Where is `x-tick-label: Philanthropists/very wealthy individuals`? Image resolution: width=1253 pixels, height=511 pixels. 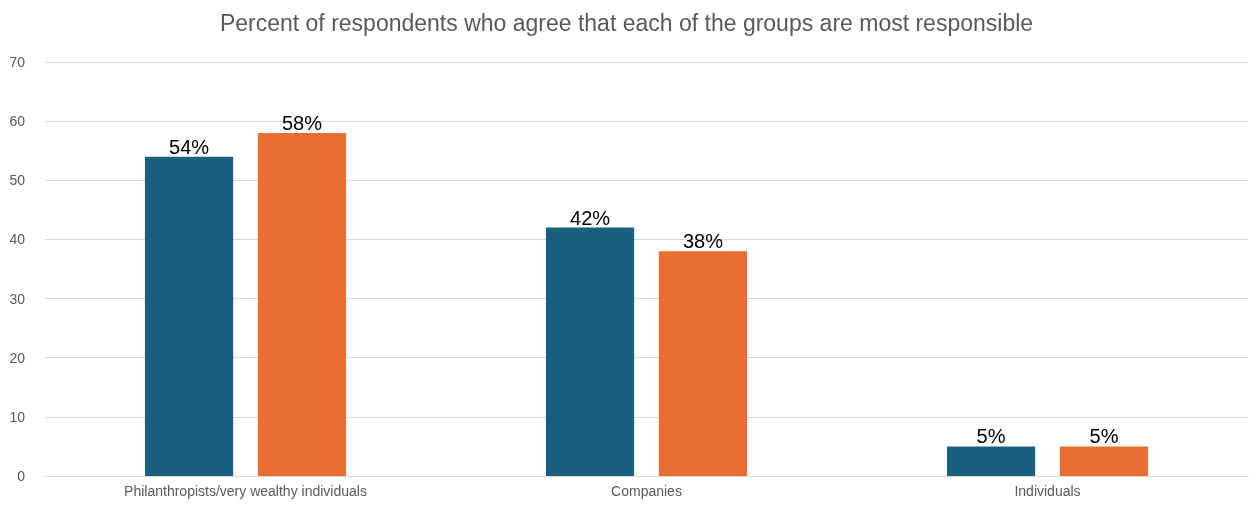
x-tick-label: Philanthropists/very wealthy individuals is located at coordinates (245, 491).